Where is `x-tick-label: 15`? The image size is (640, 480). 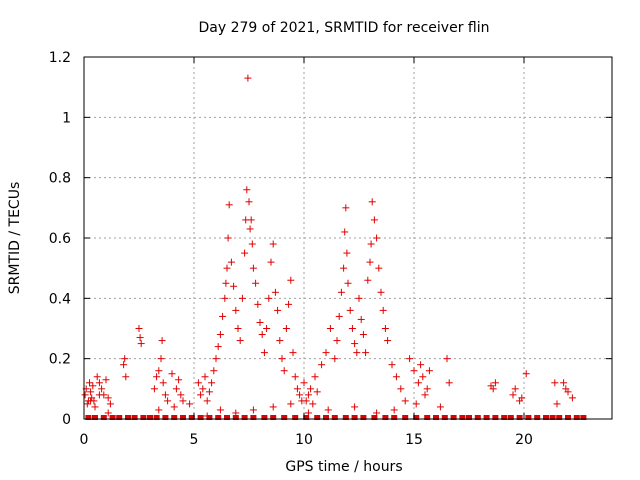 x-tick-label: 15 is located at coordinates (414, 440).